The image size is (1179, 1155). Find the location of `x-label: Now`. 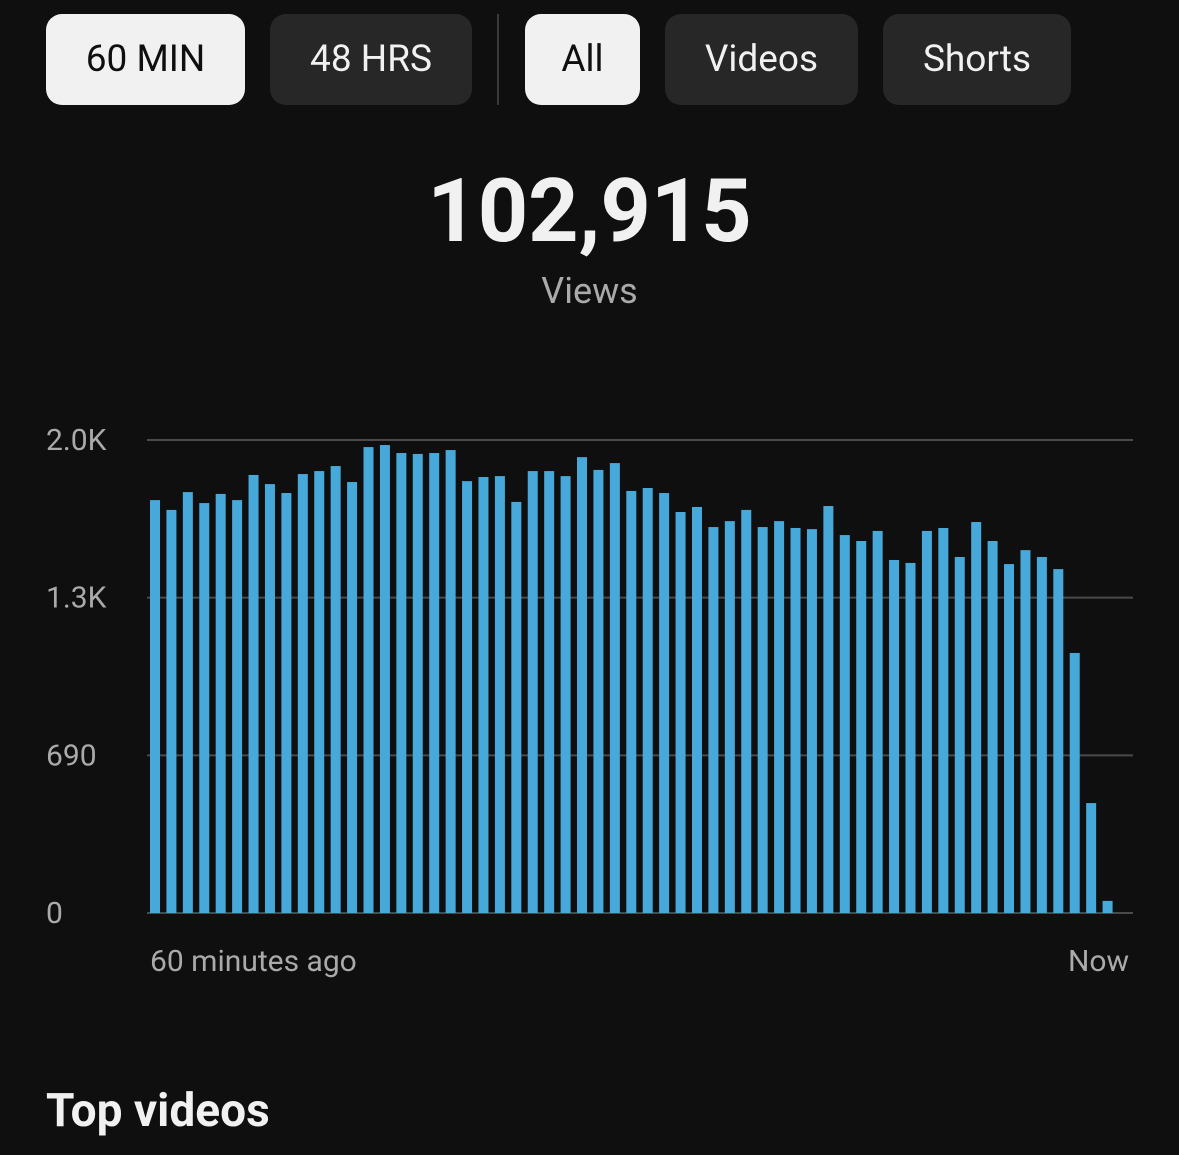

x-label: Now is located at coordinates (1098, 961).